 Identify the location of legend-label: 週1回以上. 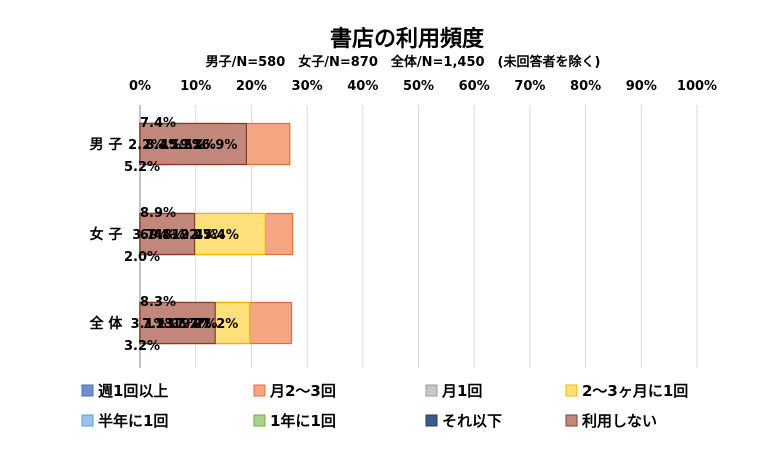
(133, 391).